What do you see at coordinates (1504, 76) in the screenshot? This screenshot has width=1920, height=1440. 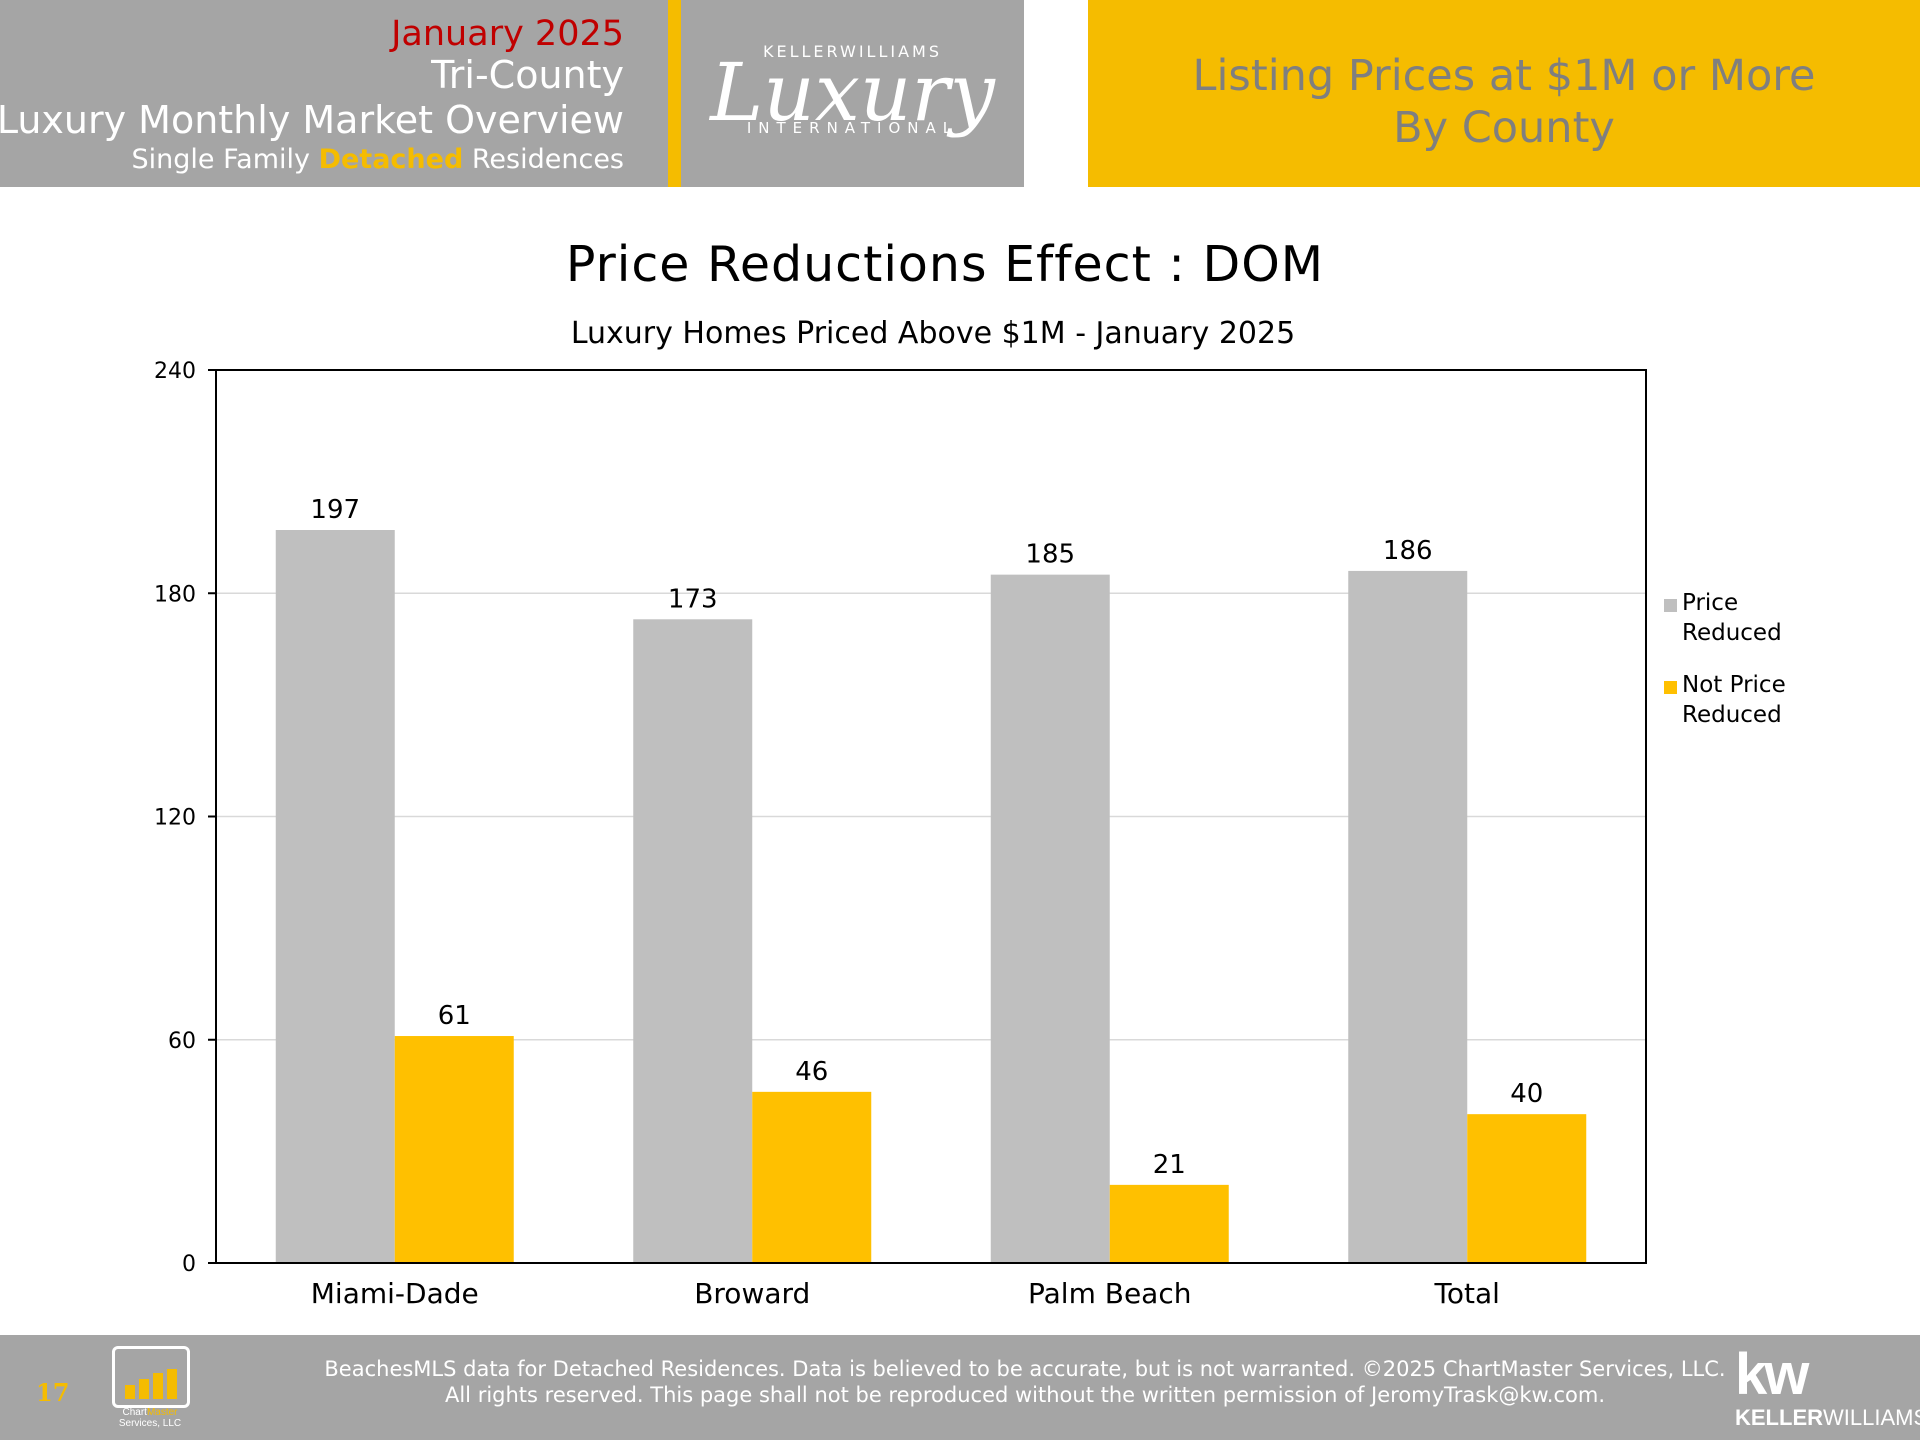 I see `section-title-line1: Listing Prices at $1M or More` at bounding box center [1504, 76].